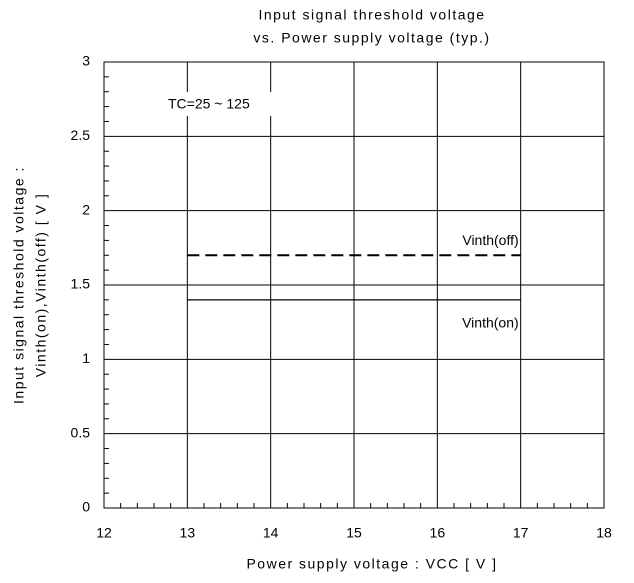  Describe the element at coordinates (209, 104) in the screenshot. I see `annotation: TC=25 ~ 125` at that location.